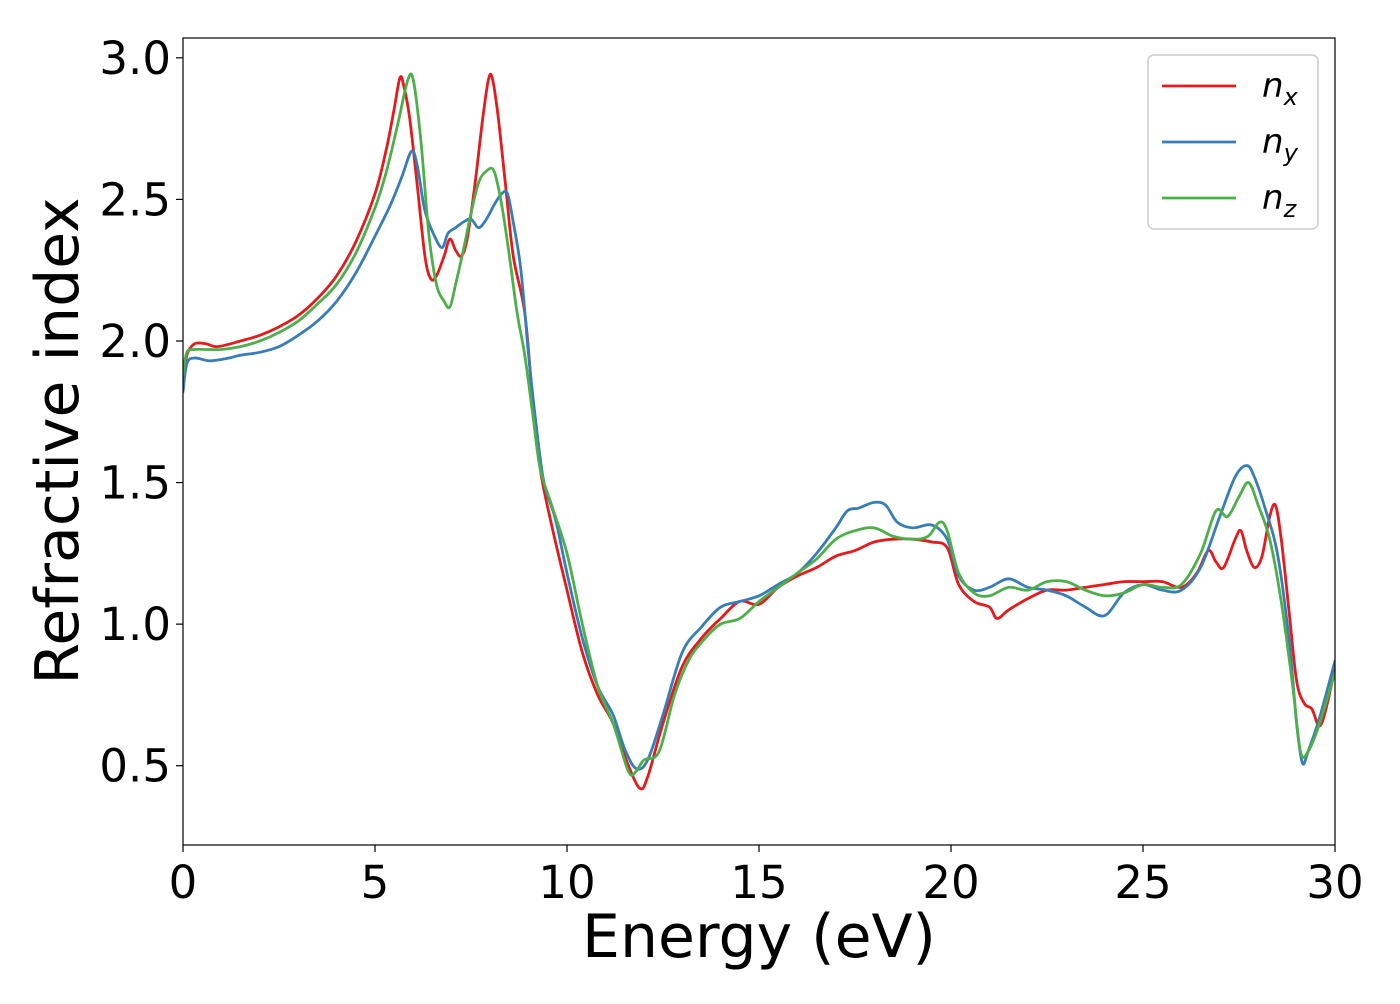 The height and width of the screenshot is (1004, 1400). Describe the element at coordinates (1280, 144) in the screenshot. I see `legend-label-ny: ny` at that location.